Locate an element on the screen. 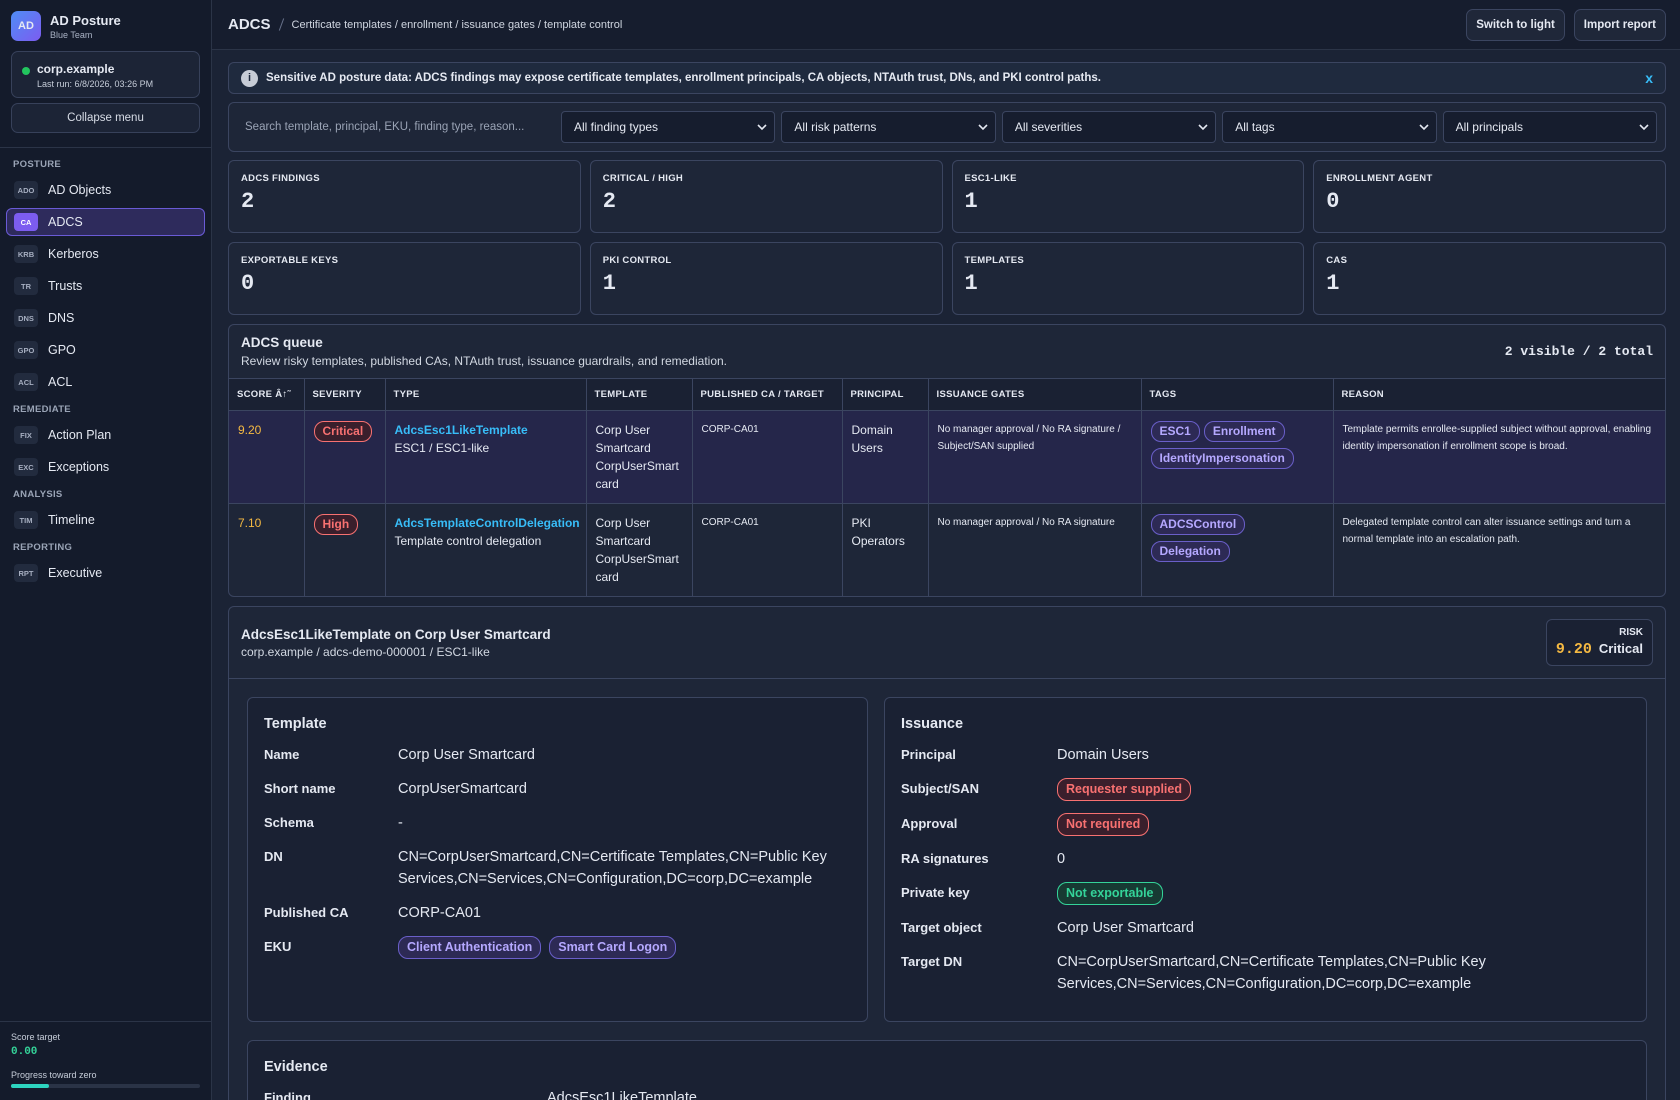 The image size is (1680, 1100). status-dot is located at coordinates (26, 71).